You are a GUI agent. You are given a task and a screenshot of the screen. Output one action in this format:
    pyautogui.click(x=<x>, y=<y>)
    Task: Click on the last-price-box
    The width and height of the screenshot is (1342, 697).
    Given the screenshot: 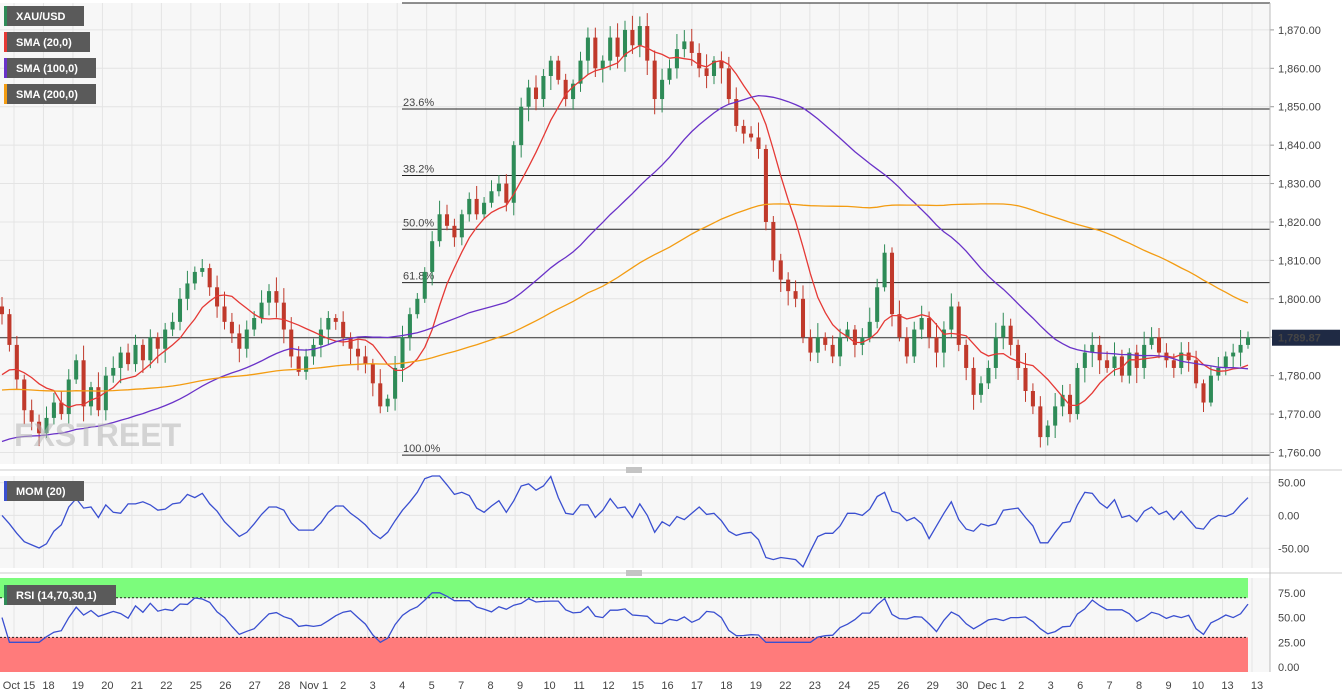 What is the action you would take?
    pyautogui.click(x=1306, y=337)
    